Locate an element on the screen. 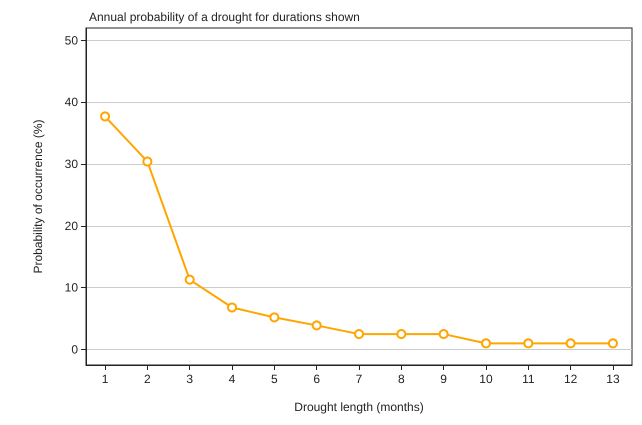  x-tick-label: 2 is located at coordinates (148, 379).